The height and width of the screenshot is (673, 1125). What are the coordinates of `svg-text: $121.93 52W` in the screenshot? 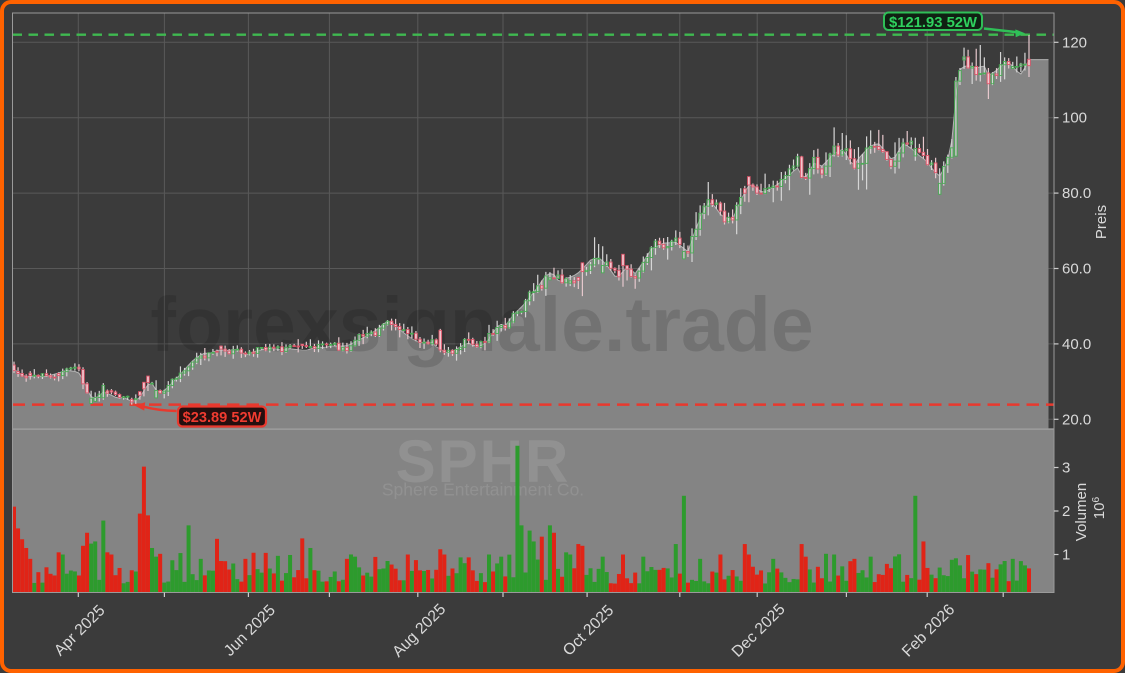 It's located at (933, 23).